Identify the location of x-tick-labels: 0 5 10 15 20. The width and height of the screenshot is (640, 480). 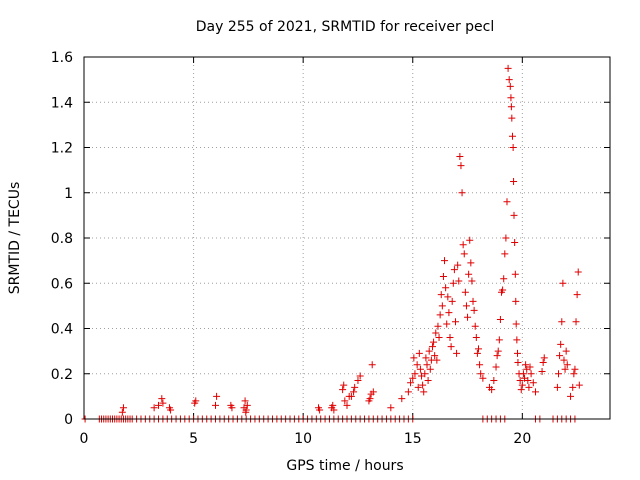
(306, 439).